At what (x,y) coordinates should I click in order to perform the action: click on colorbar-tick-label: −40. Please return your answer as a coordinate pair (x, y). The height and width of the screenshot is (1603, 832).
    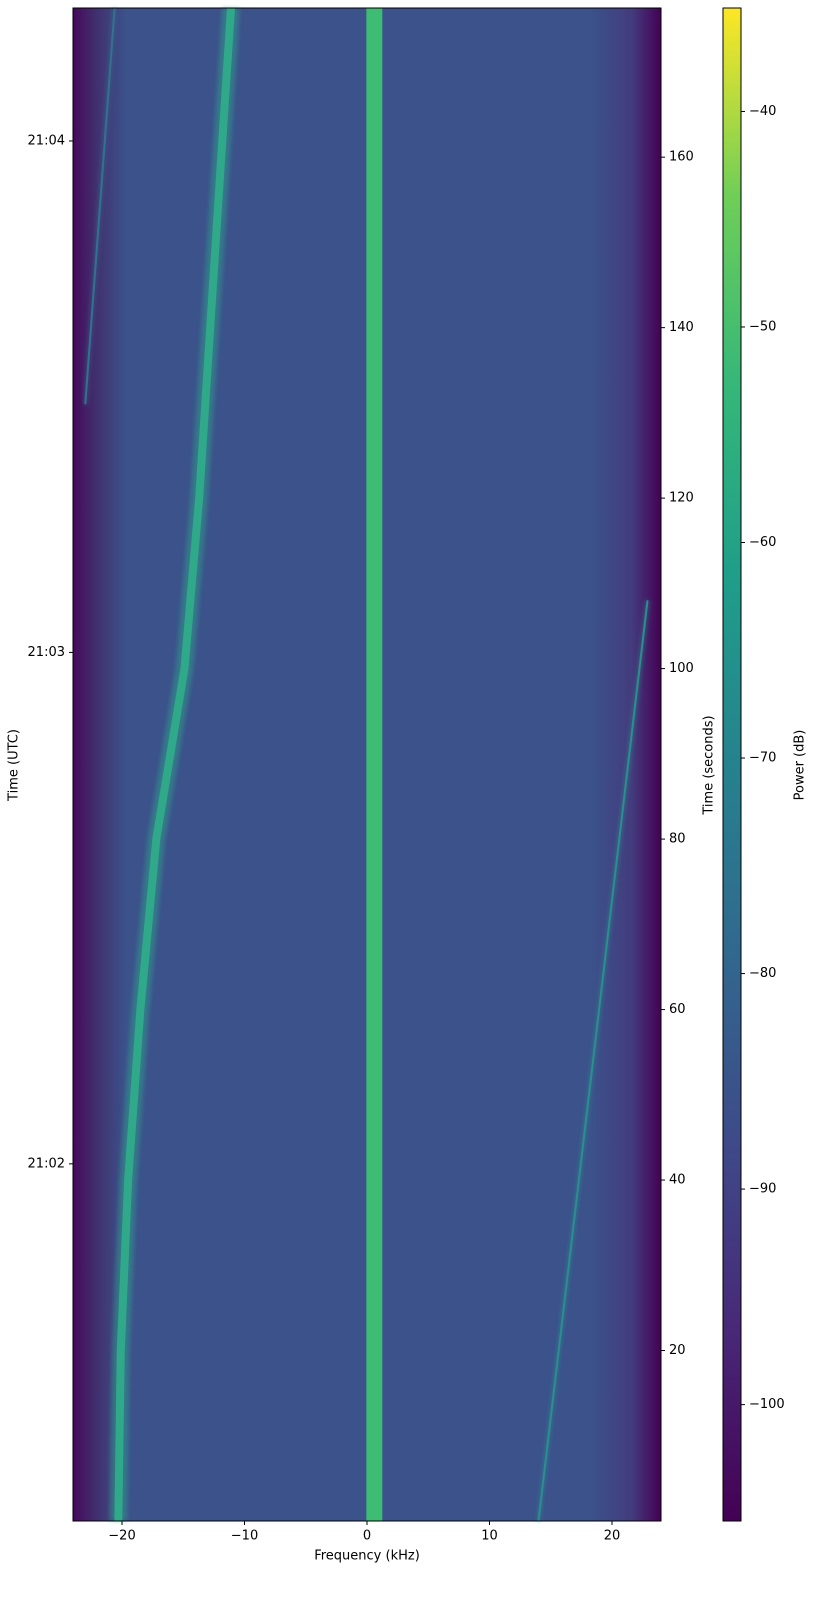
    Looking at the image, I should click on (762, 111).